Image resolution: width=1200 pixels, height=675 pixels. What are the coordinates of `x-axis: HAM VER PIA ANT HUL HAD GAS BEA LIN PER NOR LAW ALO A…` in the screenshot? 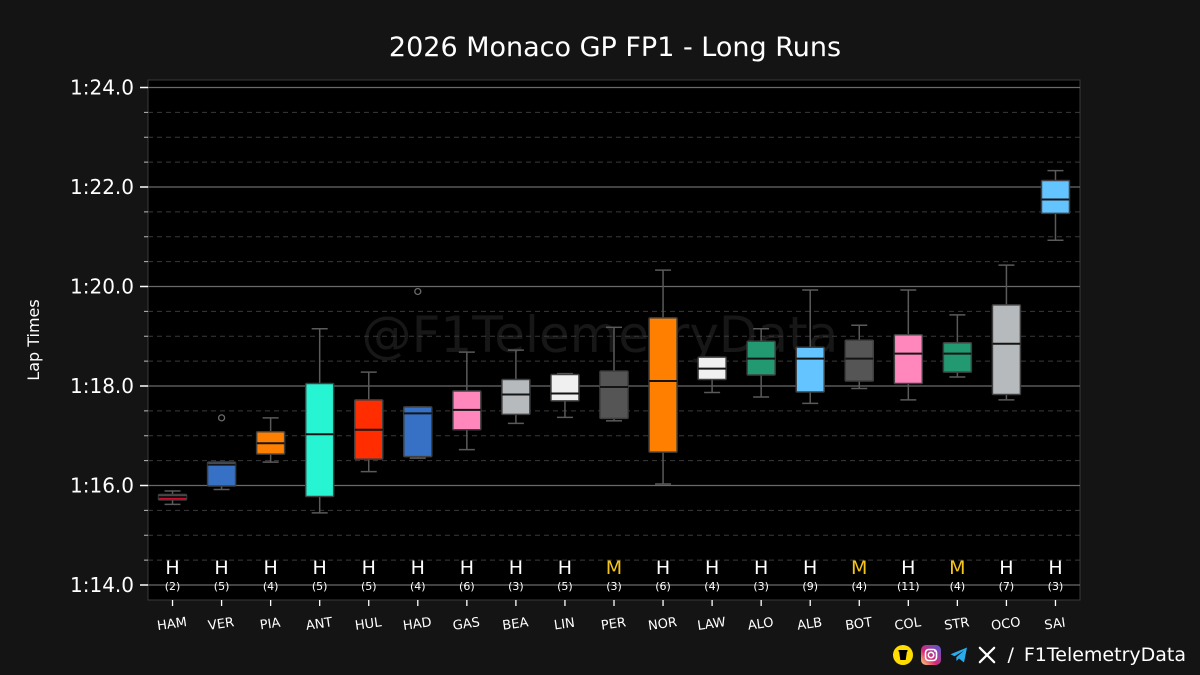 It's located at (611, 617).